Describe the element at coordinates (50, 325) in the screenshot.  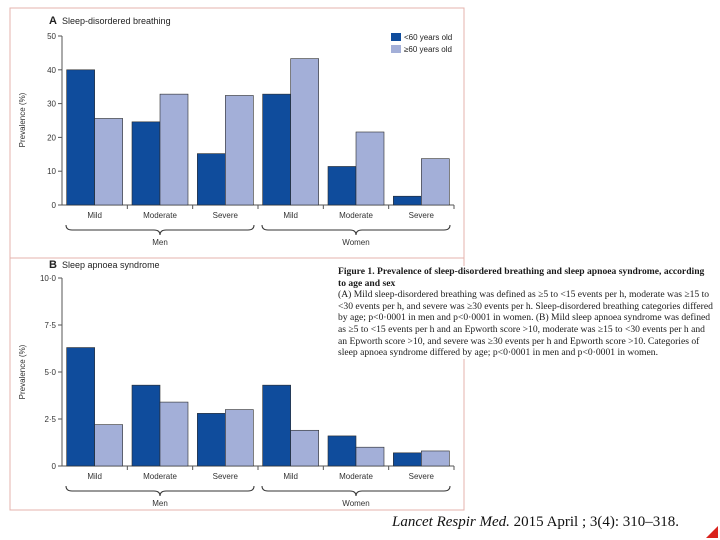
I see `y-tick-label: 7·5` at that location.